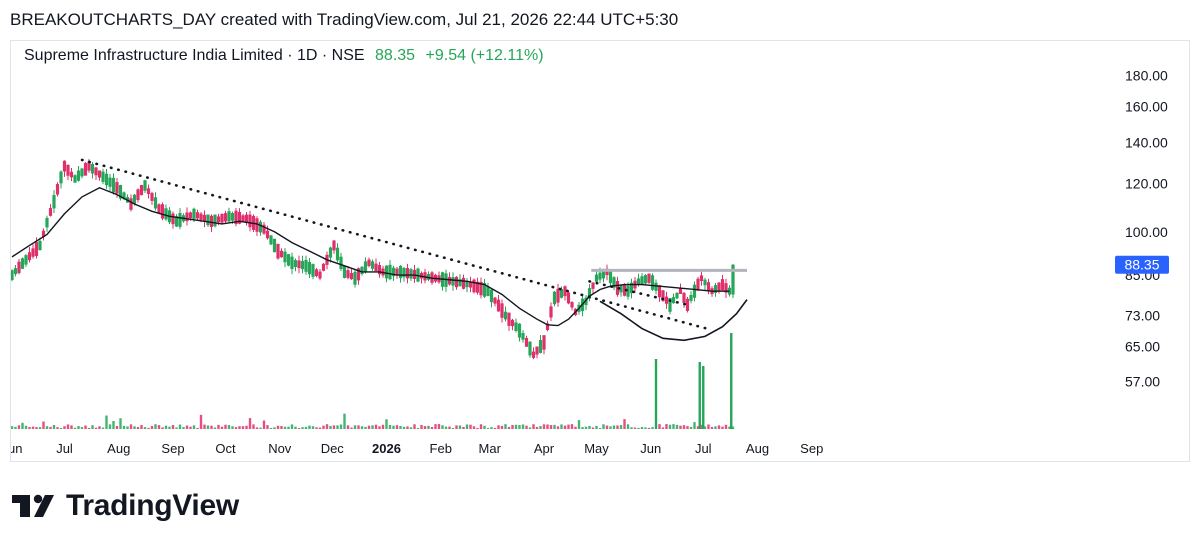 This screenshot has height=543, width=1200. I want to click on y-tick-label: 57.00, so click(1142, 381).